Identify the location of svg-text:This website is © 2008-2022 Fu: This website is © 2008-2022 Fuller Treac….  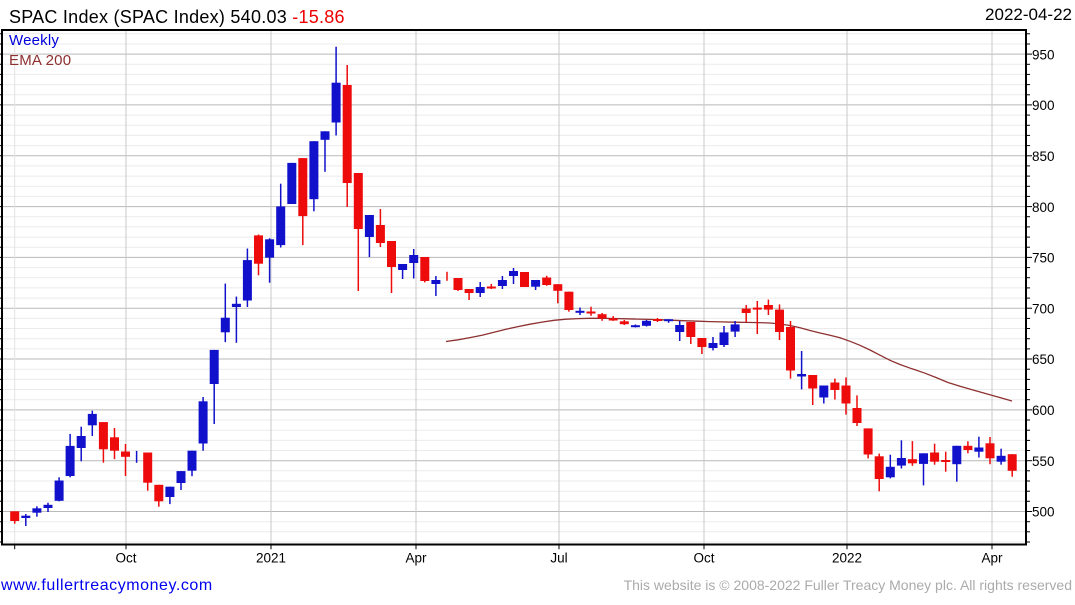
(848, 585).